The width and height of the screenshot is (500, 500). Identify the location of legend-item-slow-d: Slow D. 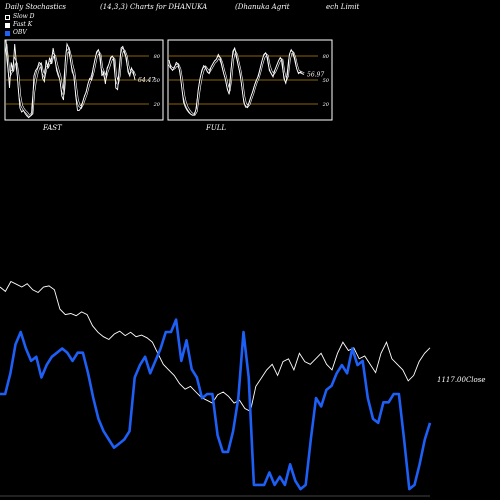
(20, 17).